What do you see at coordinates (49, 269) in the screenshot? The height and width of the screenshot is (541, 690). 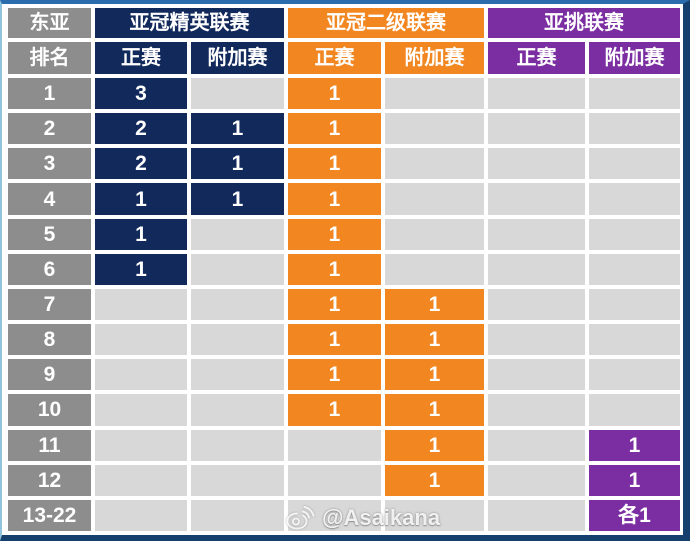 I see `rank-cell: 6` at bounding box center [49, 269].